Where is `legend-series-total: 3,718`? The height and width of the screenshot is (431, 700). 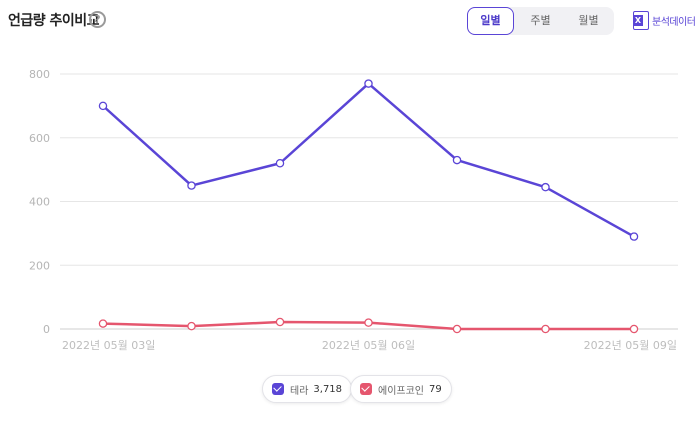 legend-series-total: 3,718 is located at coordinates (328, 389).